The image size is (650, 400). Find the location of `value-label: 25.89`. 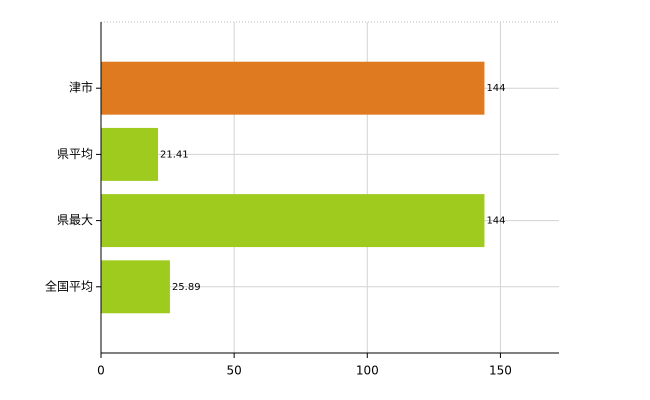

value-label: 25.89 is located at coordinates (186, 287).